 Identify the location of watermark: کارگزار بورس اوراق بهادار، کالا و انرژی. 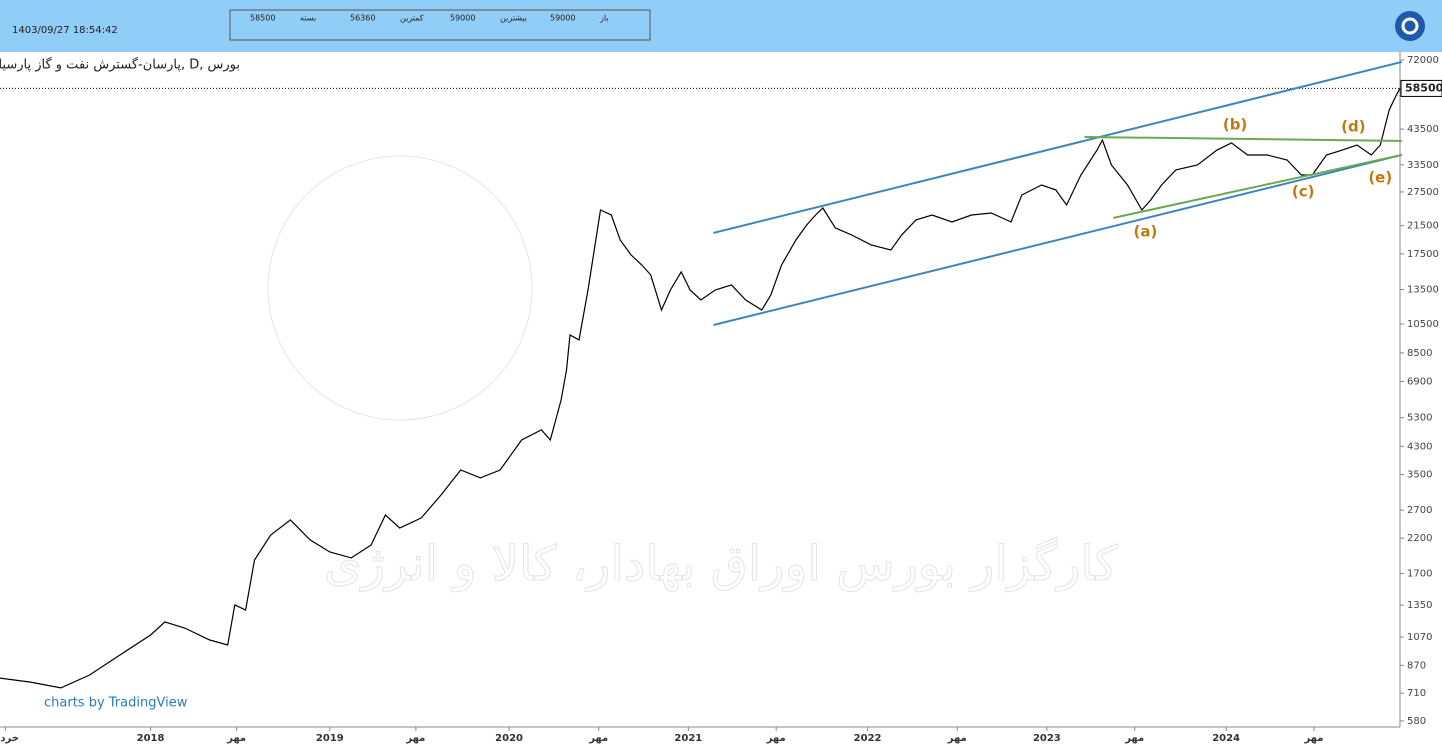
(721, 564).